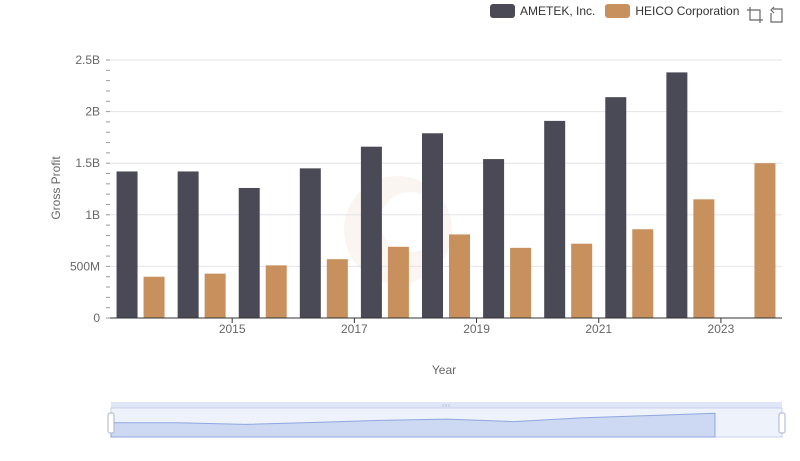  I want to click on legend-item-ametek: AMETEK, Inc., so click(542, 11).